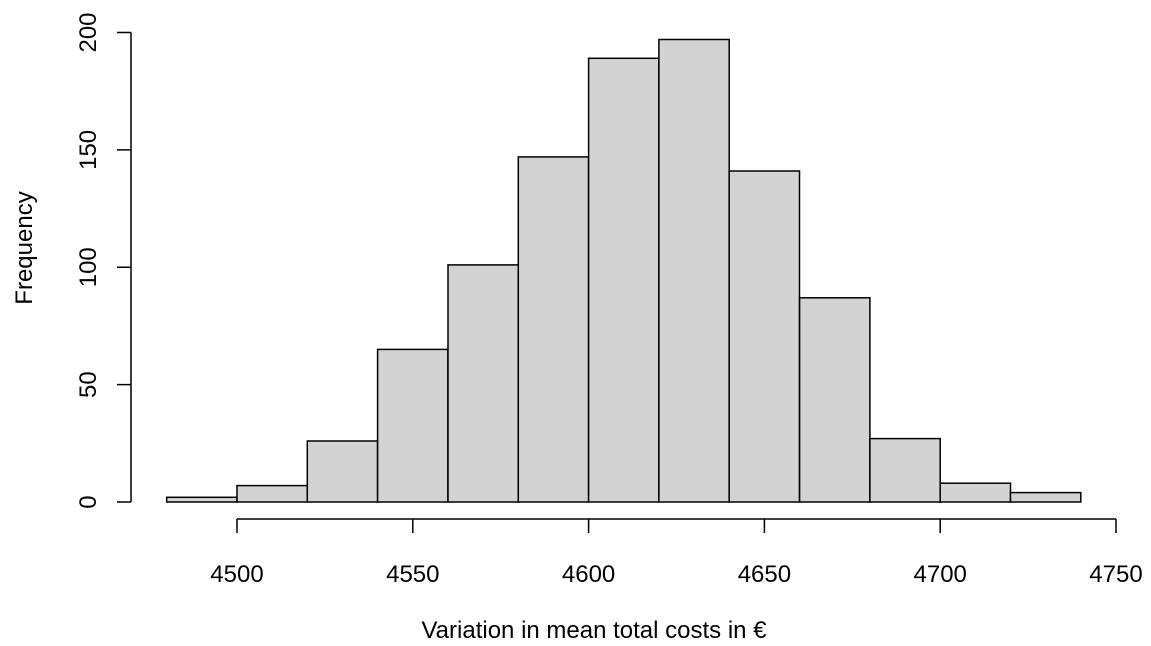  What do you see at coordinates (88, 267) in the screenshot?
I see `y-tick-label: 100` at bounding box center [88, 267].